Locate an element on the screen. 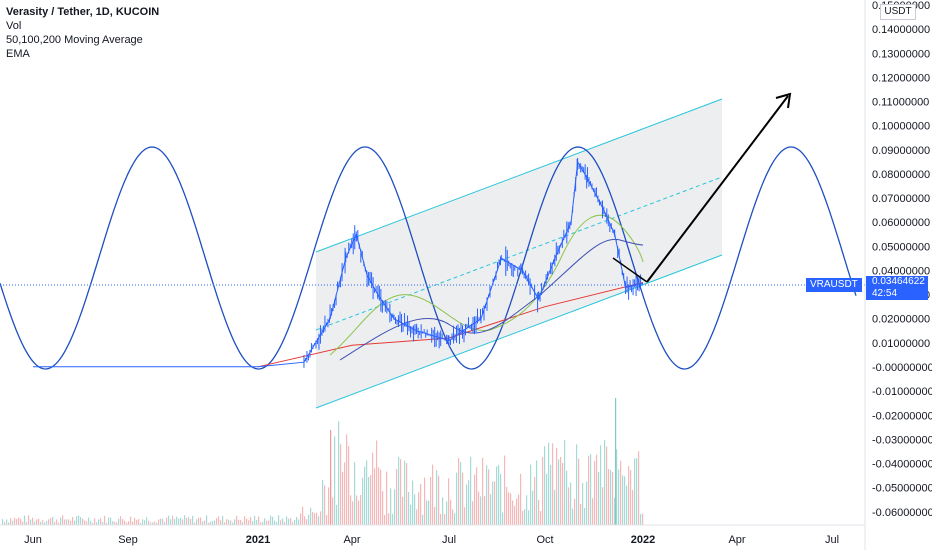  arrow-shaft is located at coordinates (717, 189).